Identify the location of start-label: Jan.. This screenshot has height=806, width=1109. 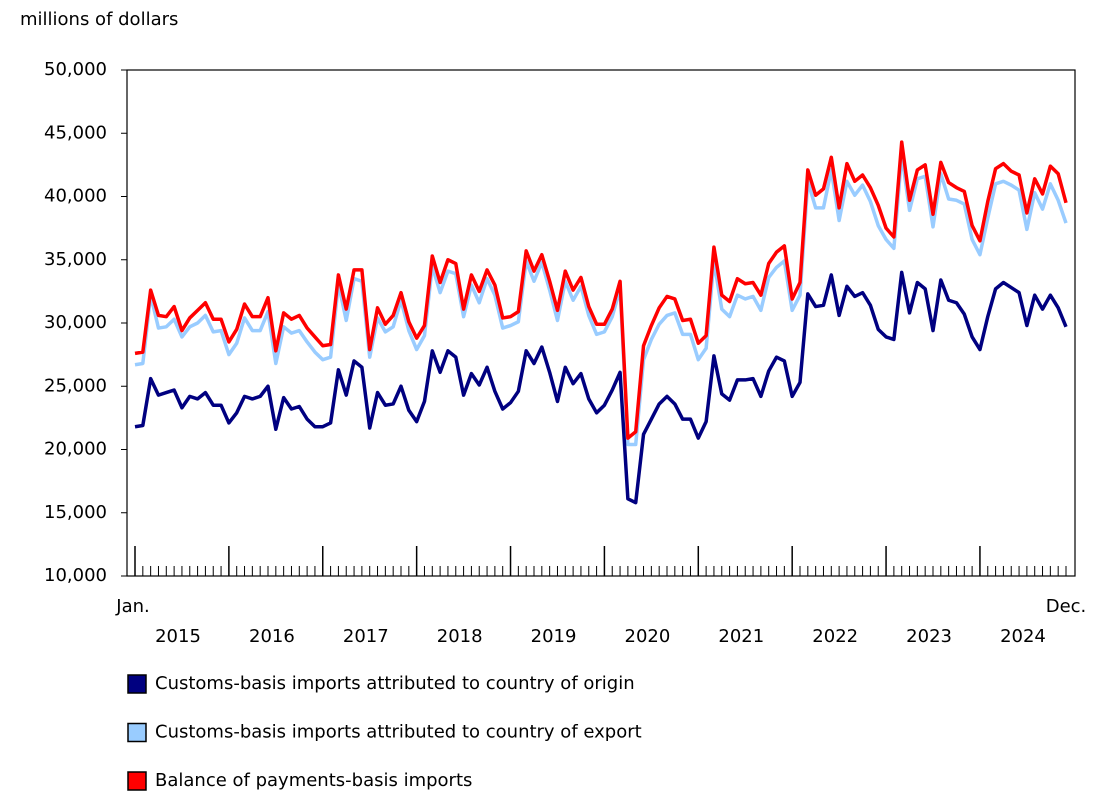
(132, 606).